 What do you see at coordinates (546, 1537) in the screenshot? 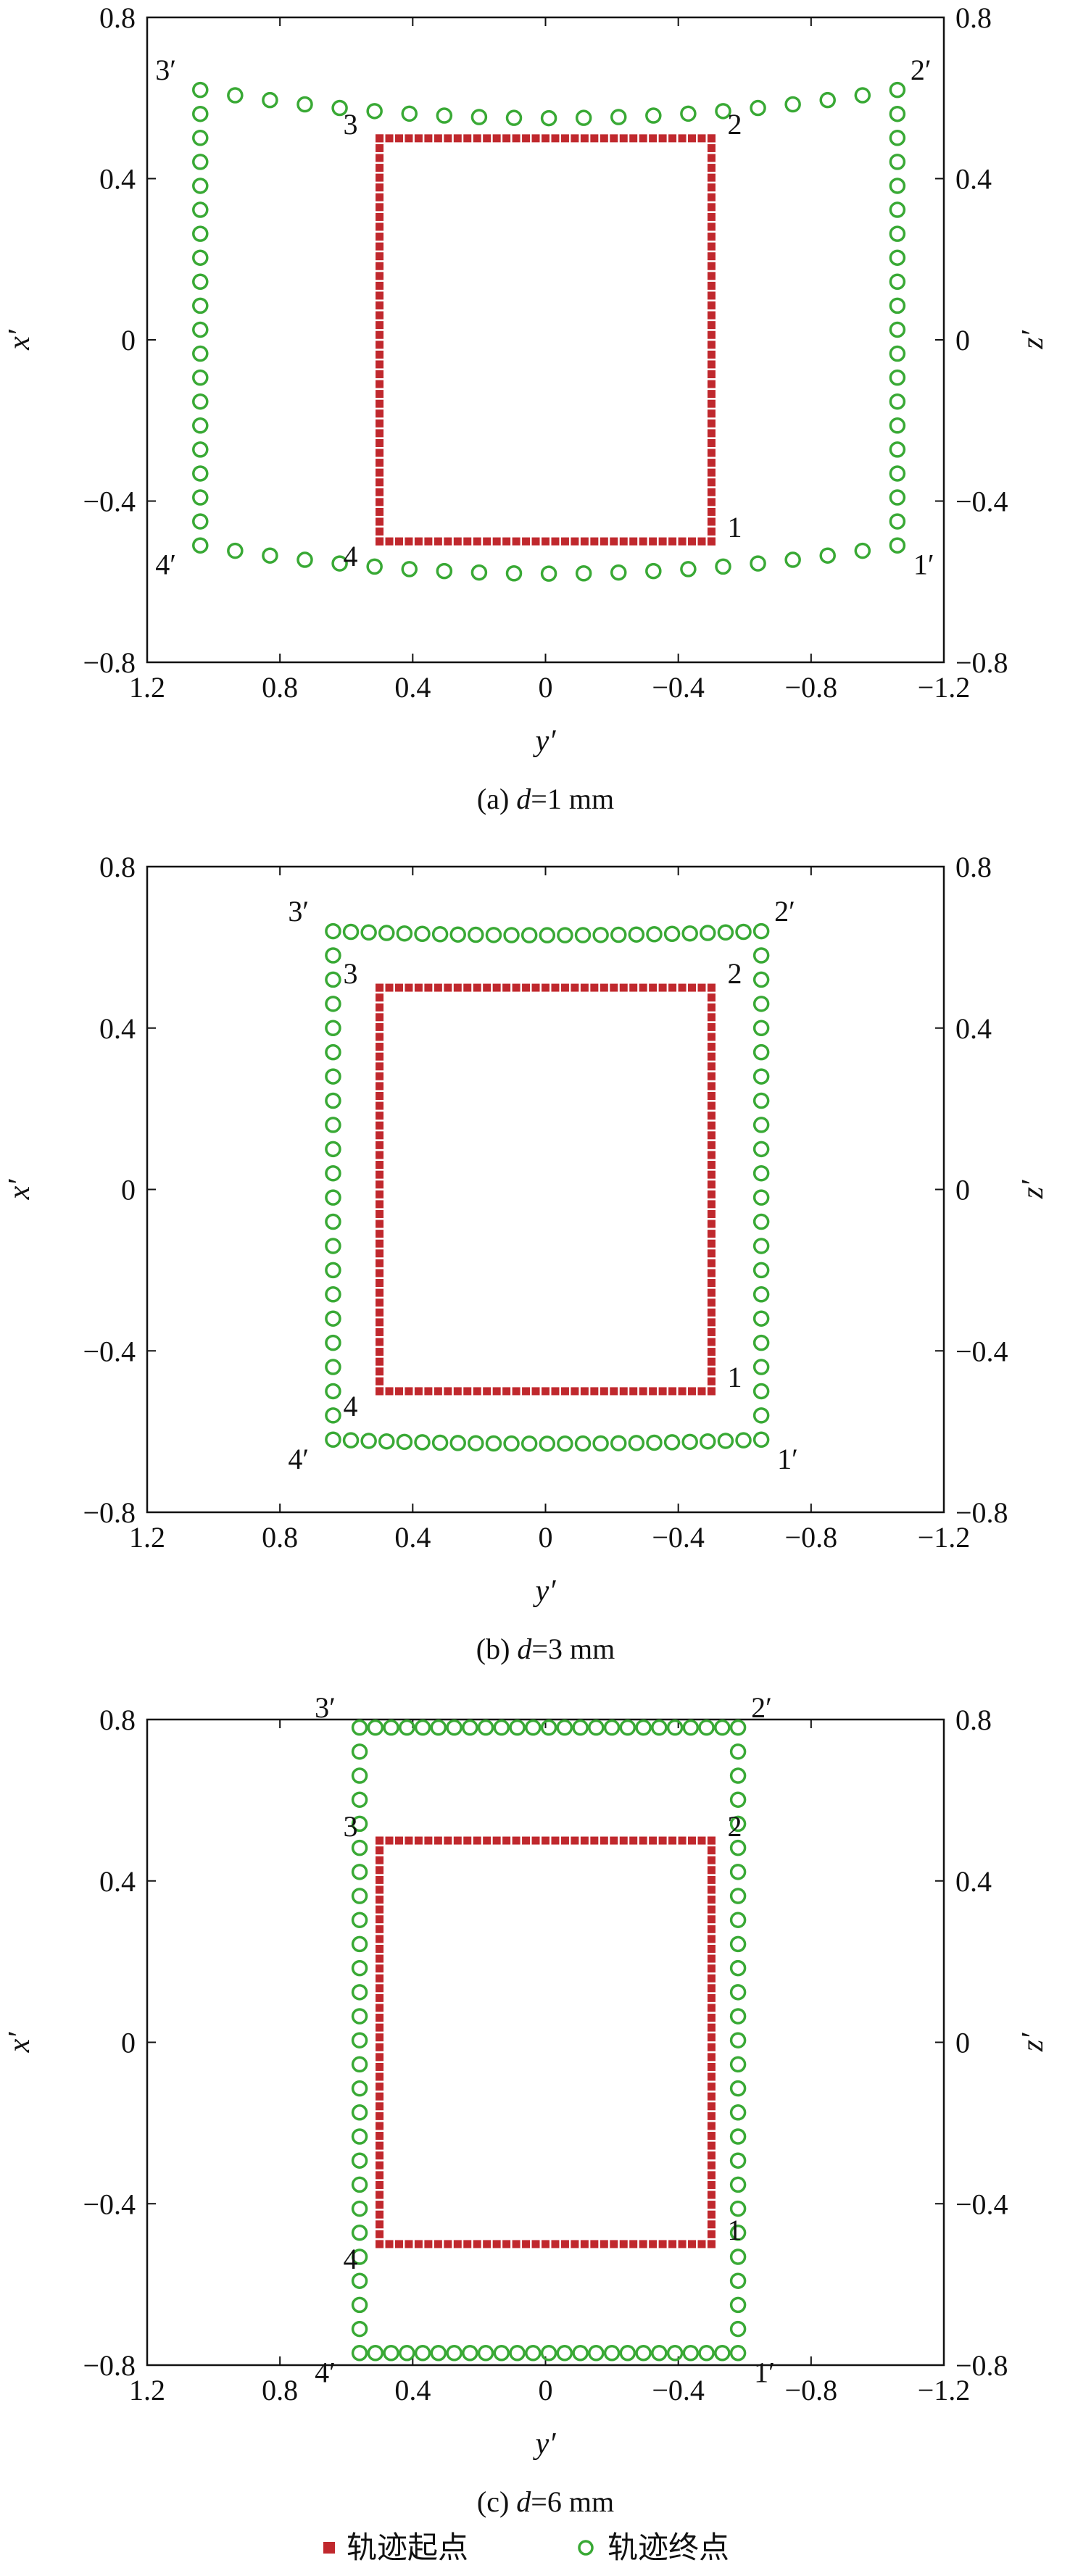
I see `x-tick-label: 0` at bounding box center [546, 1537].